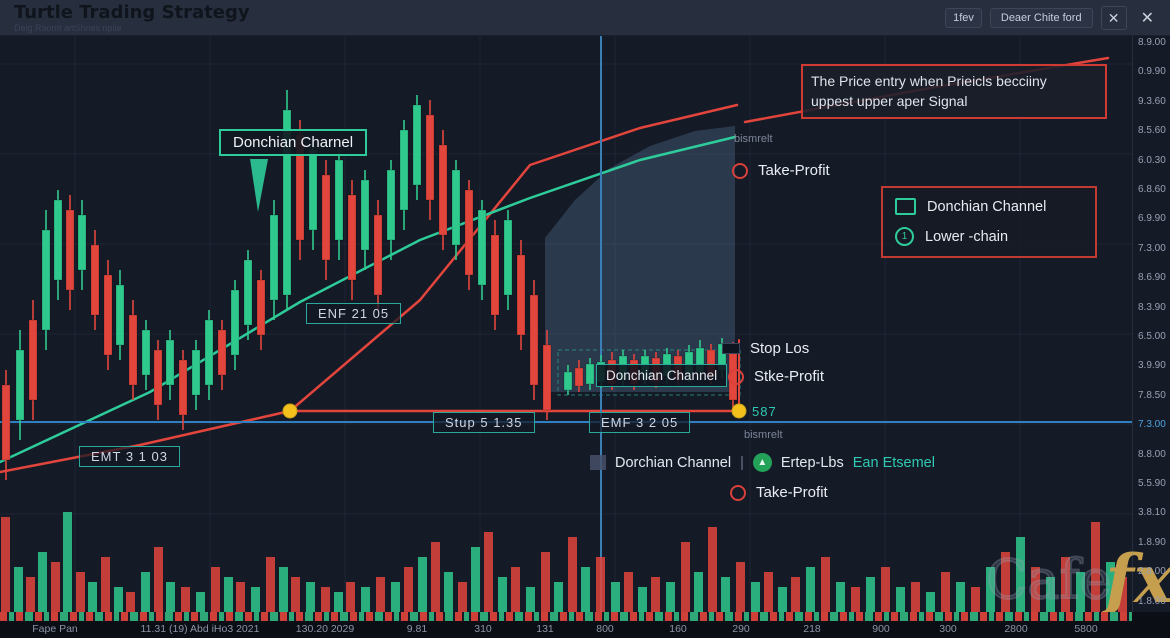 This screenshot has width=1170, height=638. What do you see at coordinates (781, 170) in the screenshot?
I see `take-profit-row-top: Take-Profit` at bounding box center [781, 170].